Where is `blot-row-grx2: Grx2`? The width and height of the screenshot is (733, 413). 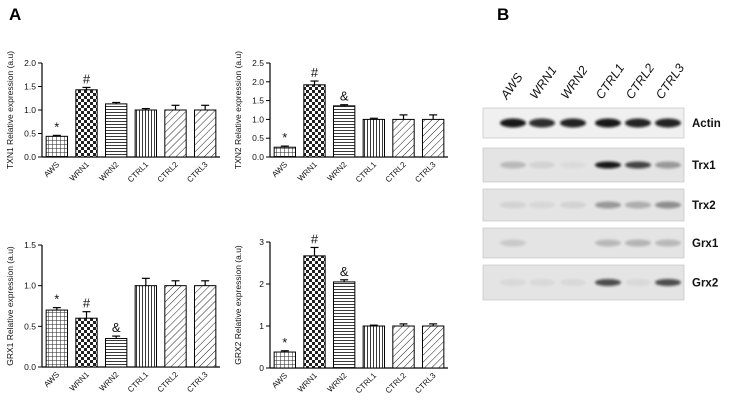 blot-row-grx2: Grx2 is located at coordinates (600, 282).